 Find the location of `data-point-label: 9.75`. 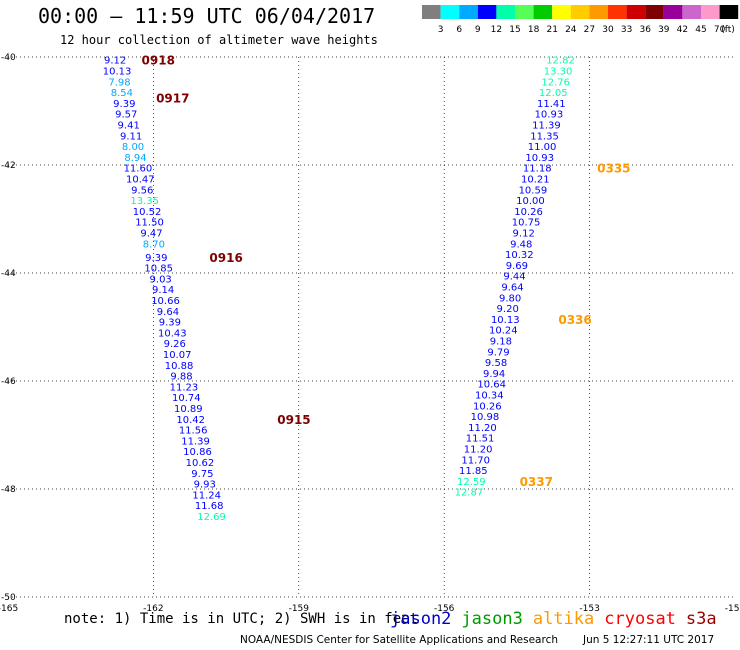

data-point-label: 9.75 is located at coordinates (202, 474).